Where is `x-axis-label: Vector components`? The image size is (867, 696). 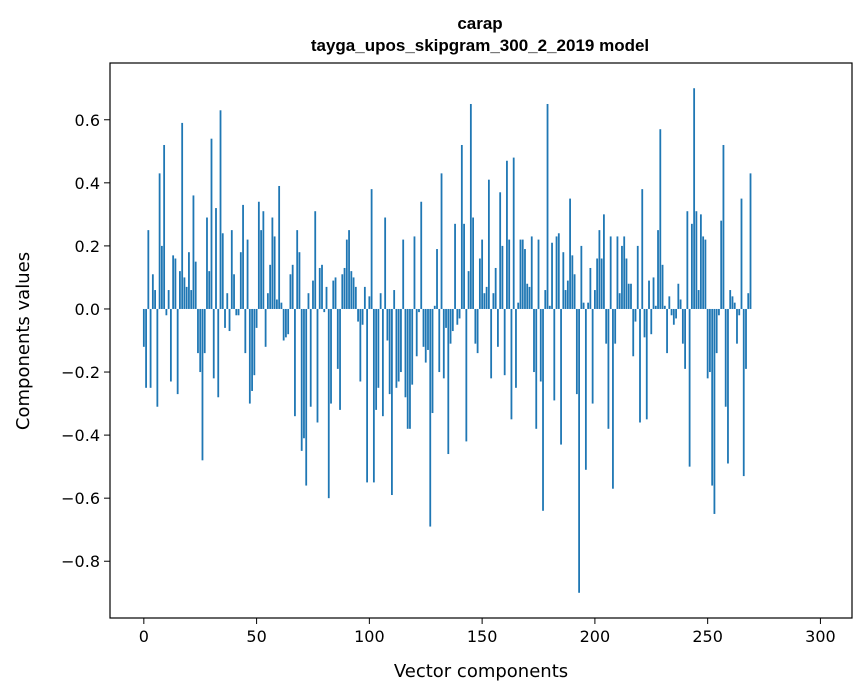 x-axis-label: Vector components is located at coordinates (481, 671).